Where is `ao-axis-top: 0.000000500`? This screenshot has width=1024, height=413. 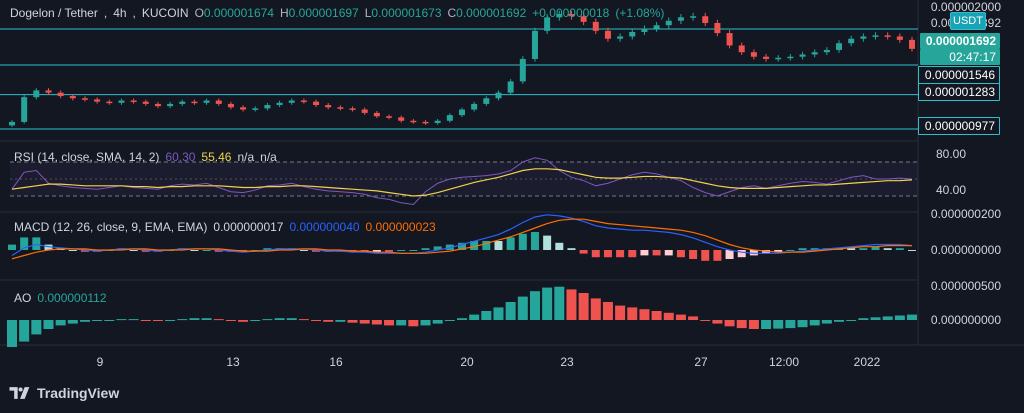
ao-axis-top: 0.000000500 is located at coordinates (965, 286).